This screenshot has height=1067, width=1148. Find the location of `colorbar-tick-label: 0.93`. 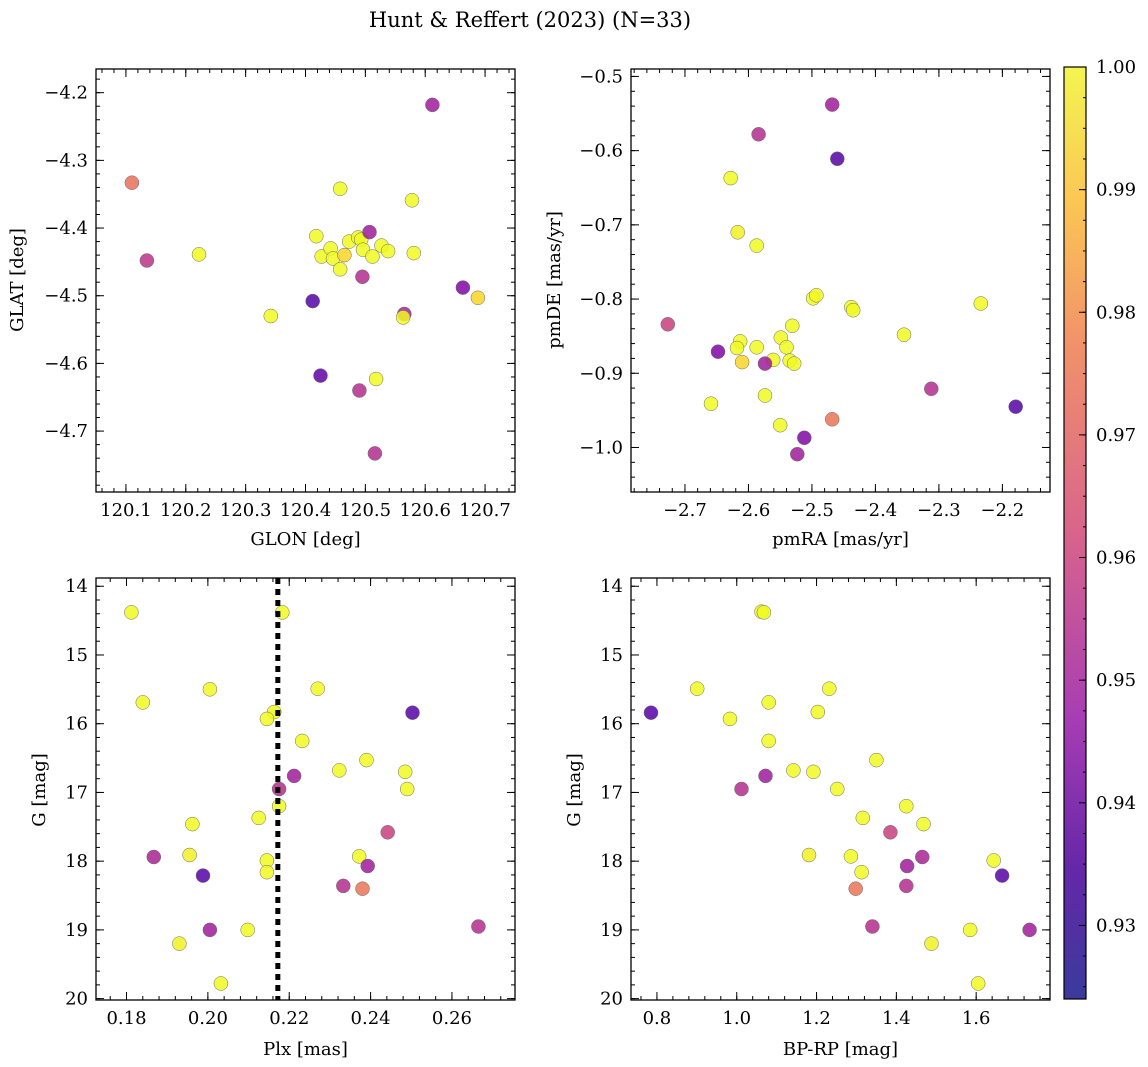

colorbar-tick-label: 0.93 is located at coordinates (1116, 925).